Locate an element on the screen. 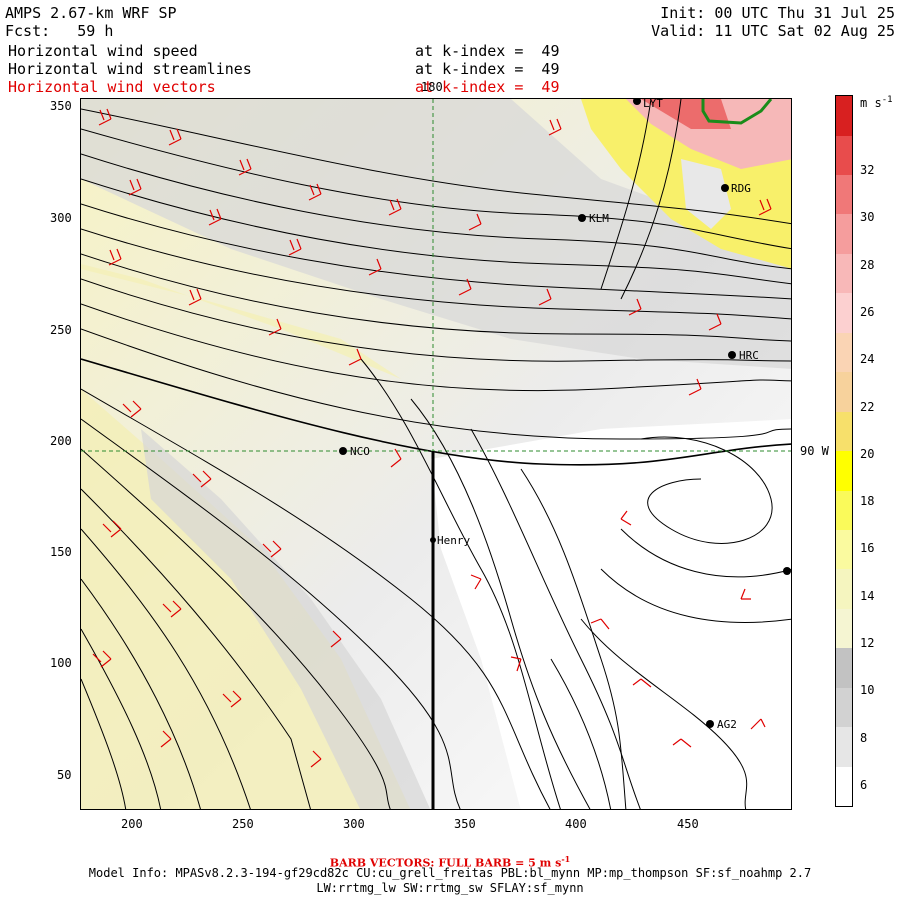 The height and width of the screenshot is (900, 900). colorbar-tick-label: 16 is located at coordinates (867, 548).